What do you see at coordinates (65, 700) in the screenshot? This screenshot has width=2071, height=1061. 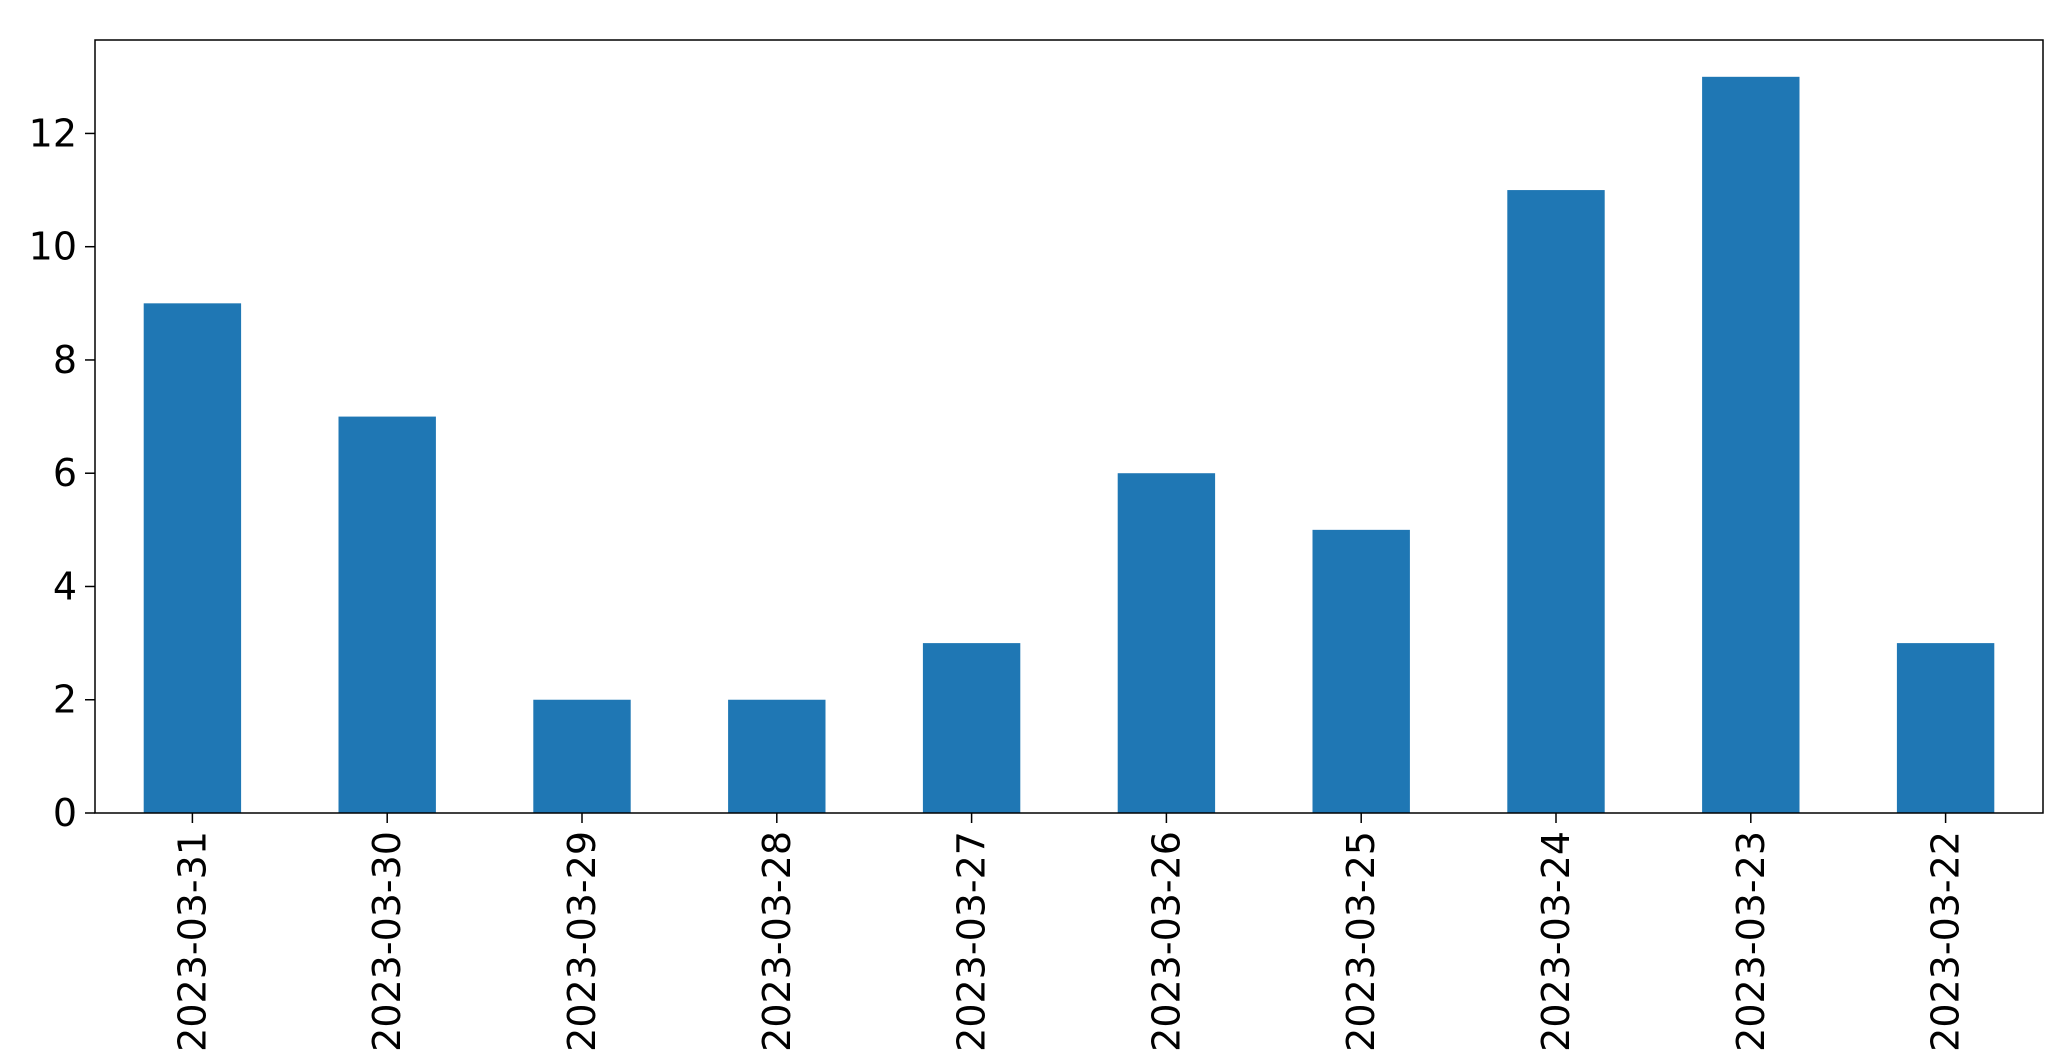 I see `y-tick-label: 2` at bounding box center [65, 700].